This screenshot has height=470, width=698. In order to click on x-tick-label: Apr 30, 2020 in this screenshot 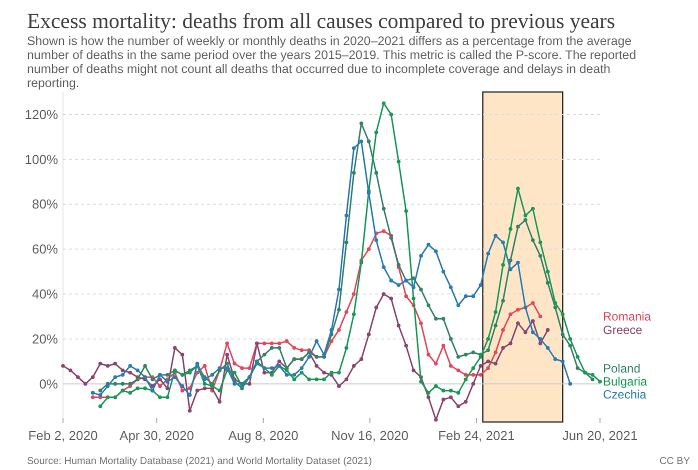, I will do `click(157, 435)`.